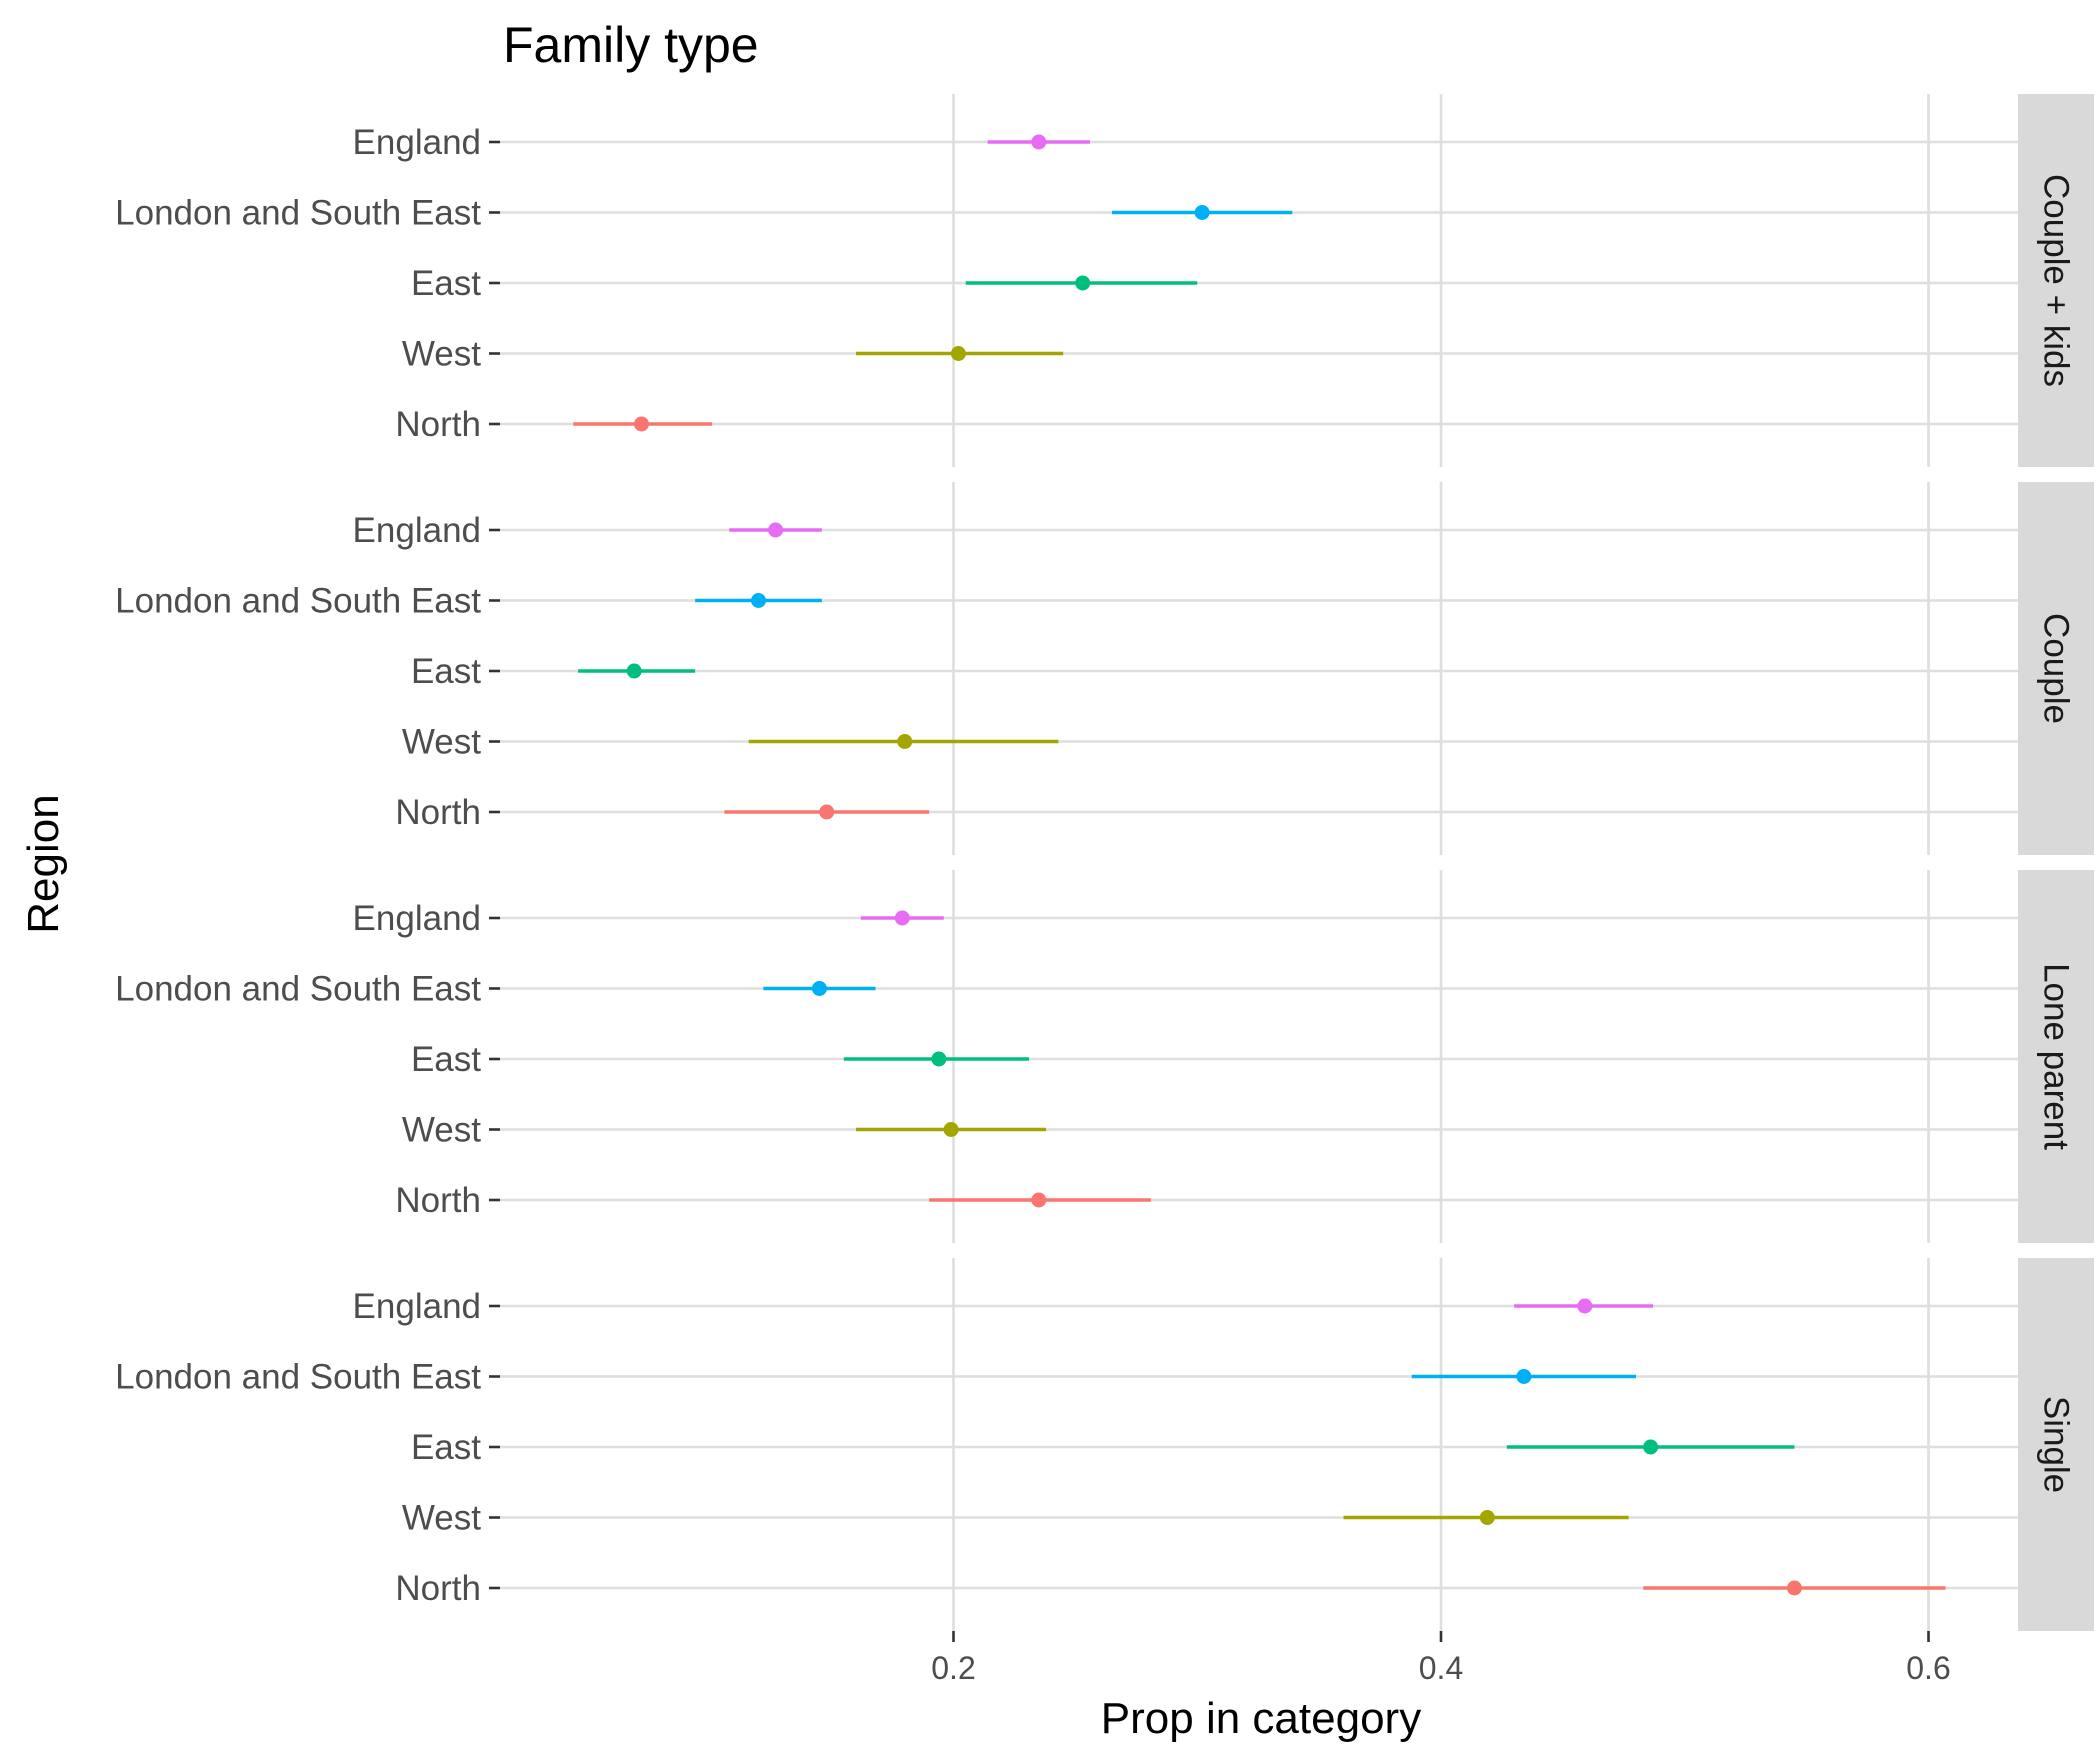 This screenshot has width=2100, height=1756. I want to click on x-tick-label: 0.6, so click(1928, 1668).